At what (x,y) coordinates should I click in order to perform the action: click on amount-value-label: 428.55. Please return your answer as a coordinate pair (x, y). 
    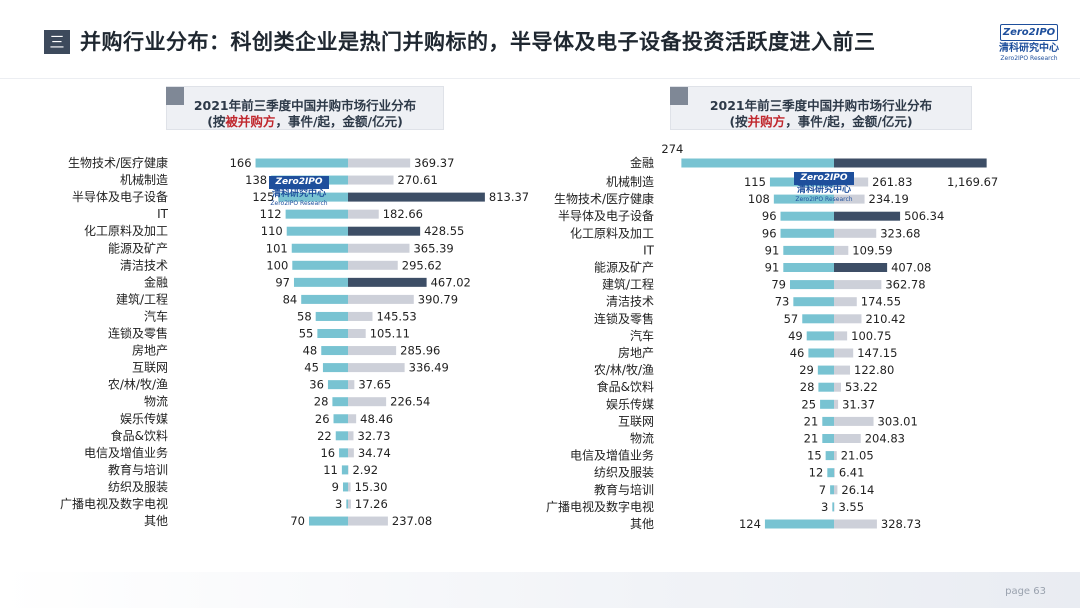
    Looking at the image, I should click on (444, 231).